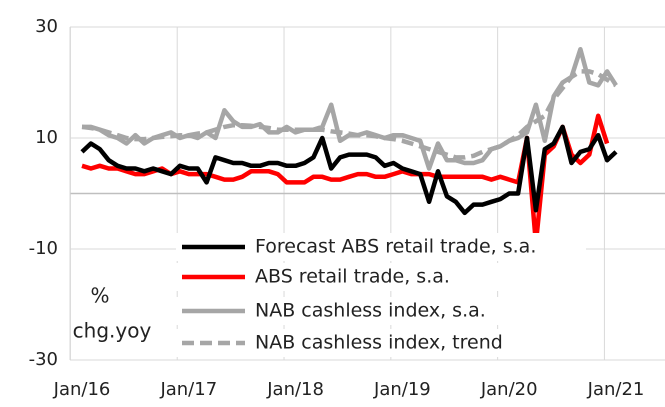 The image size is (665, 407). I want to click on y-tick-label: -10, so click(43, 248).